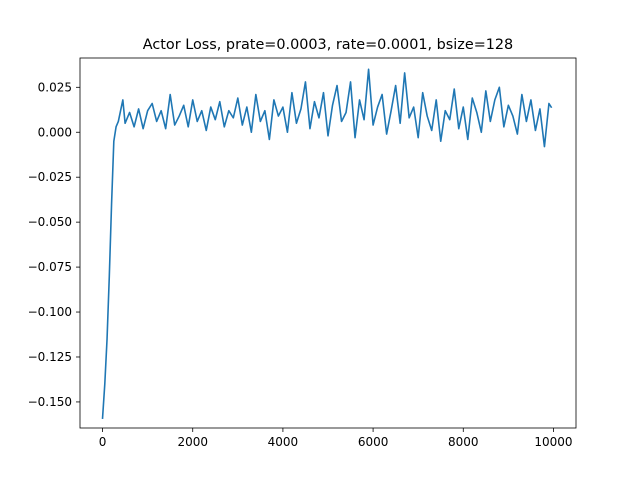 The image size is (640, 480). What do you see at coordinates (103, 442) in the screenshot?
I see `x-tick-label: 0` at bounding box center [103, 442].